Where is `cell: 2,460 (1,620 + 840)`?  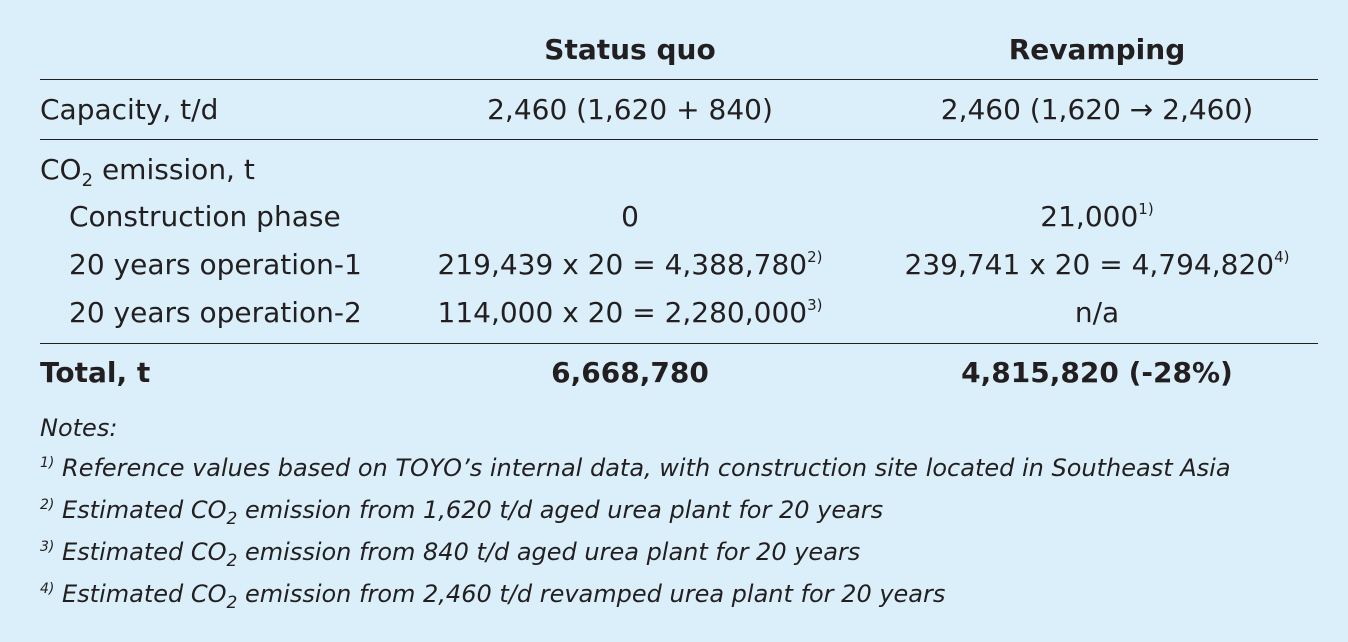 cell: 2,460 (1,620 + 840) is located at coordinates (630, 109).